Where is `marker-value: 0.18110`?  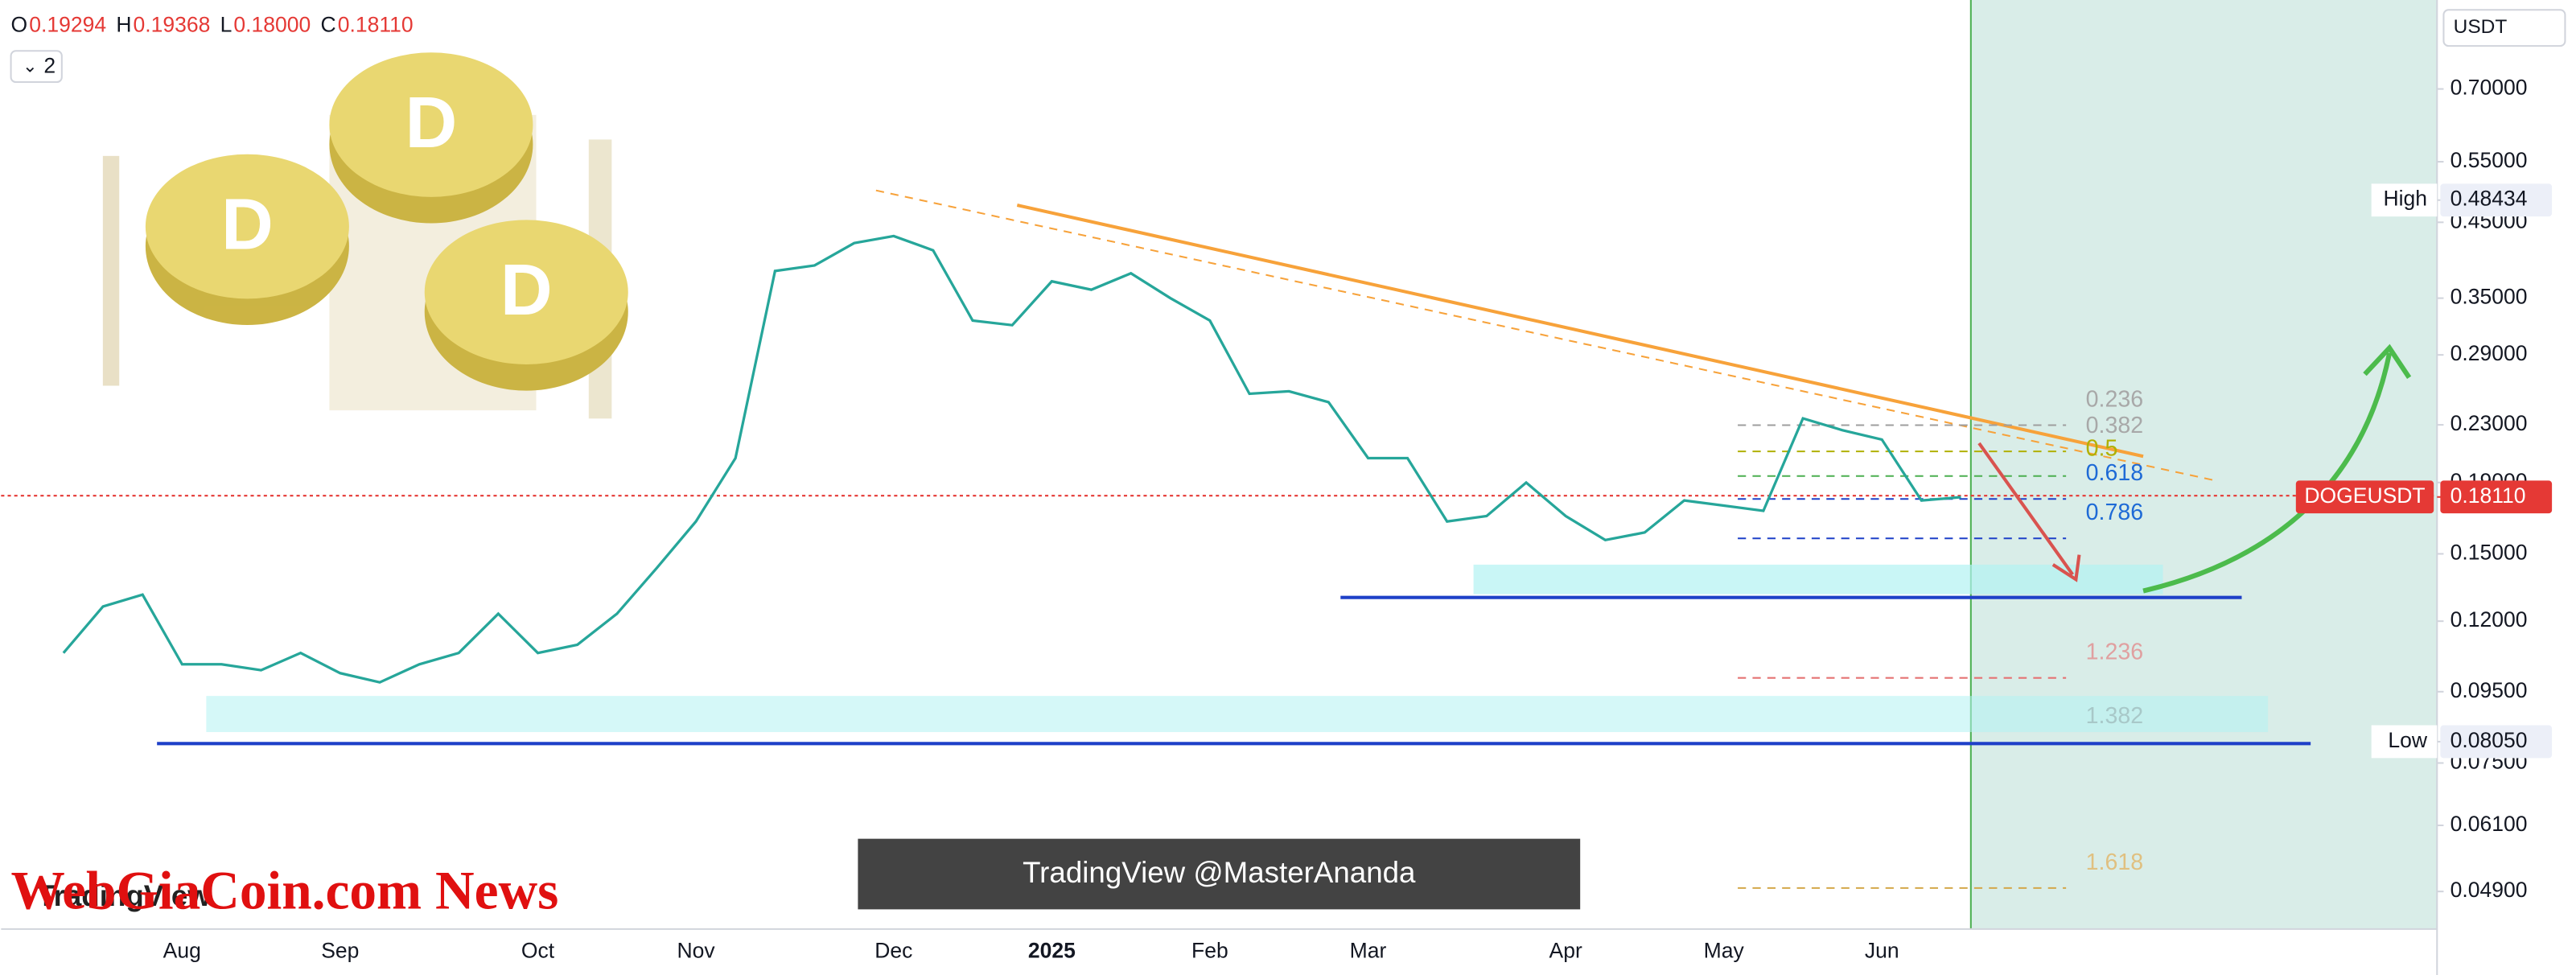
marker-value: 0.18110 is located at coordinates (2488, 495).